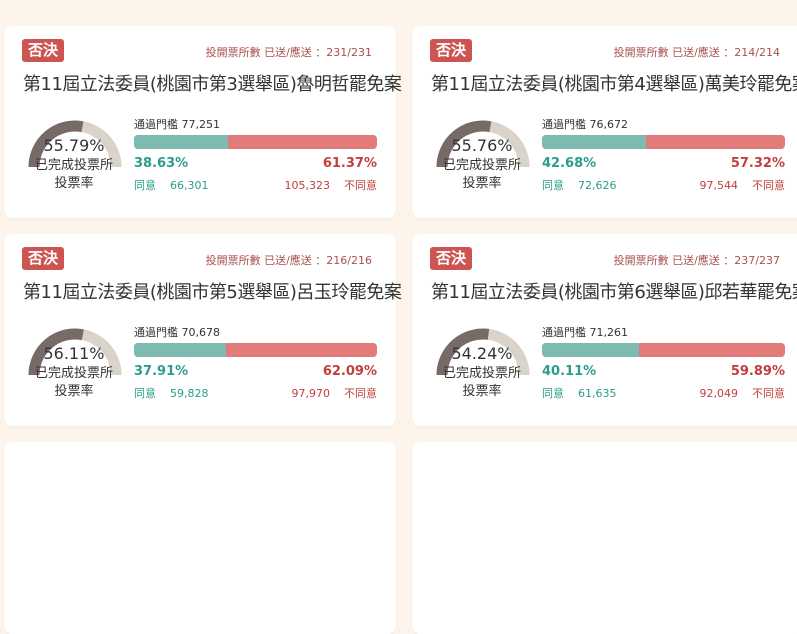 The image size is (797, 634). I want to click on agree-count-value: 59,828, so click(189, 393).